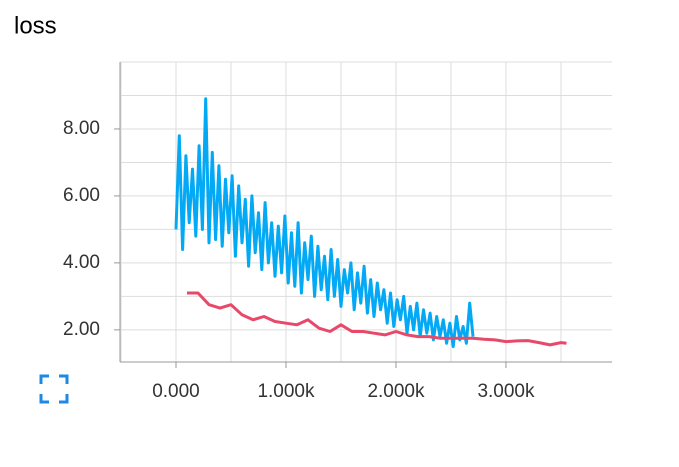  What do you see at coordinates (506, 391) in the screenshot?
I see `x-tick-label: 3.000k` at bounding box center [506, 391].